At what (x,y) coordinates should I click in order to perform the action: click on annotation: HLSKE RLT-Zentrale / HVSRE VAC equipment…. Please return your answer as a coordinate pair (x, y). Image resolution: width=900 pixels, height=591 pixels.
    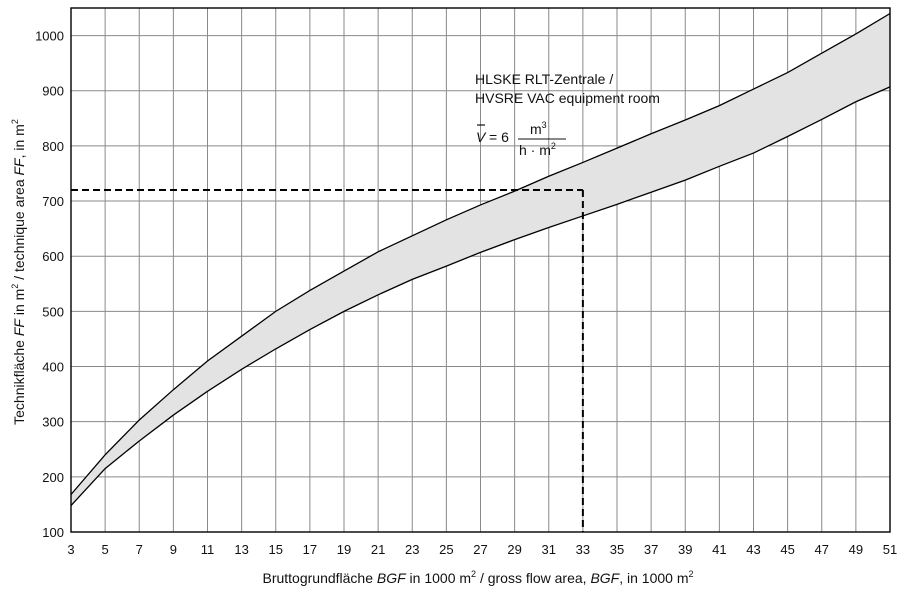
    Looking at the image, I should click on (567, 114).